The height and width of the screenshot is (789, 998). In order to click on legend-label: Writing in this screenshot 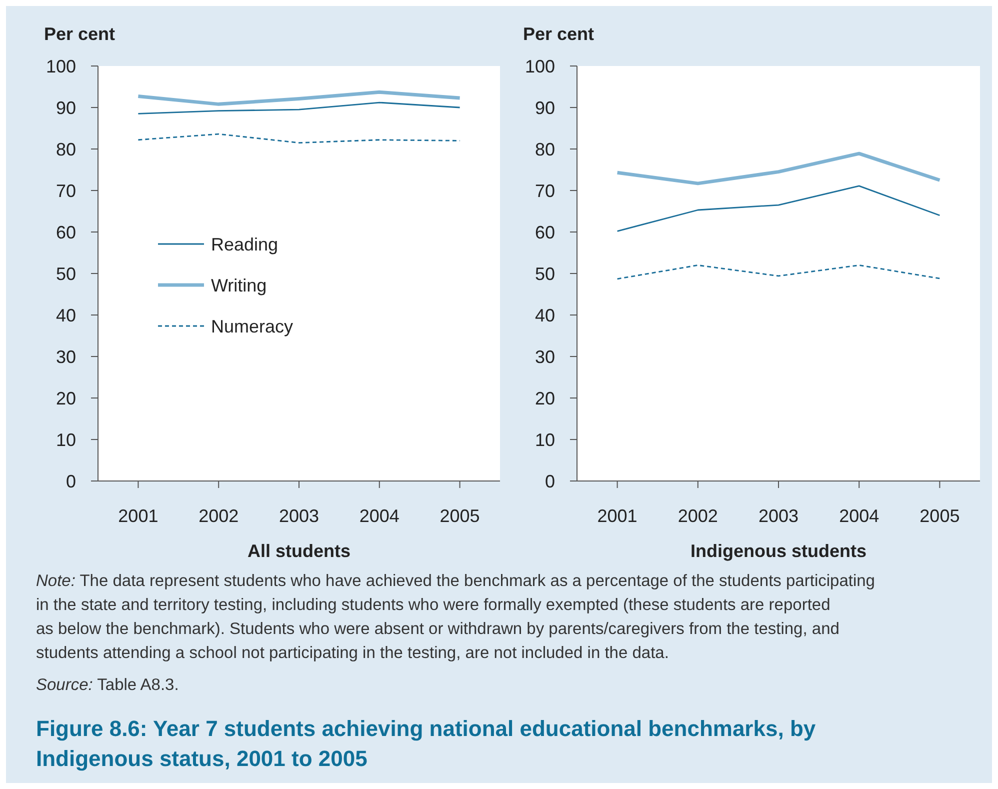, I will do `click(239, 285)`.